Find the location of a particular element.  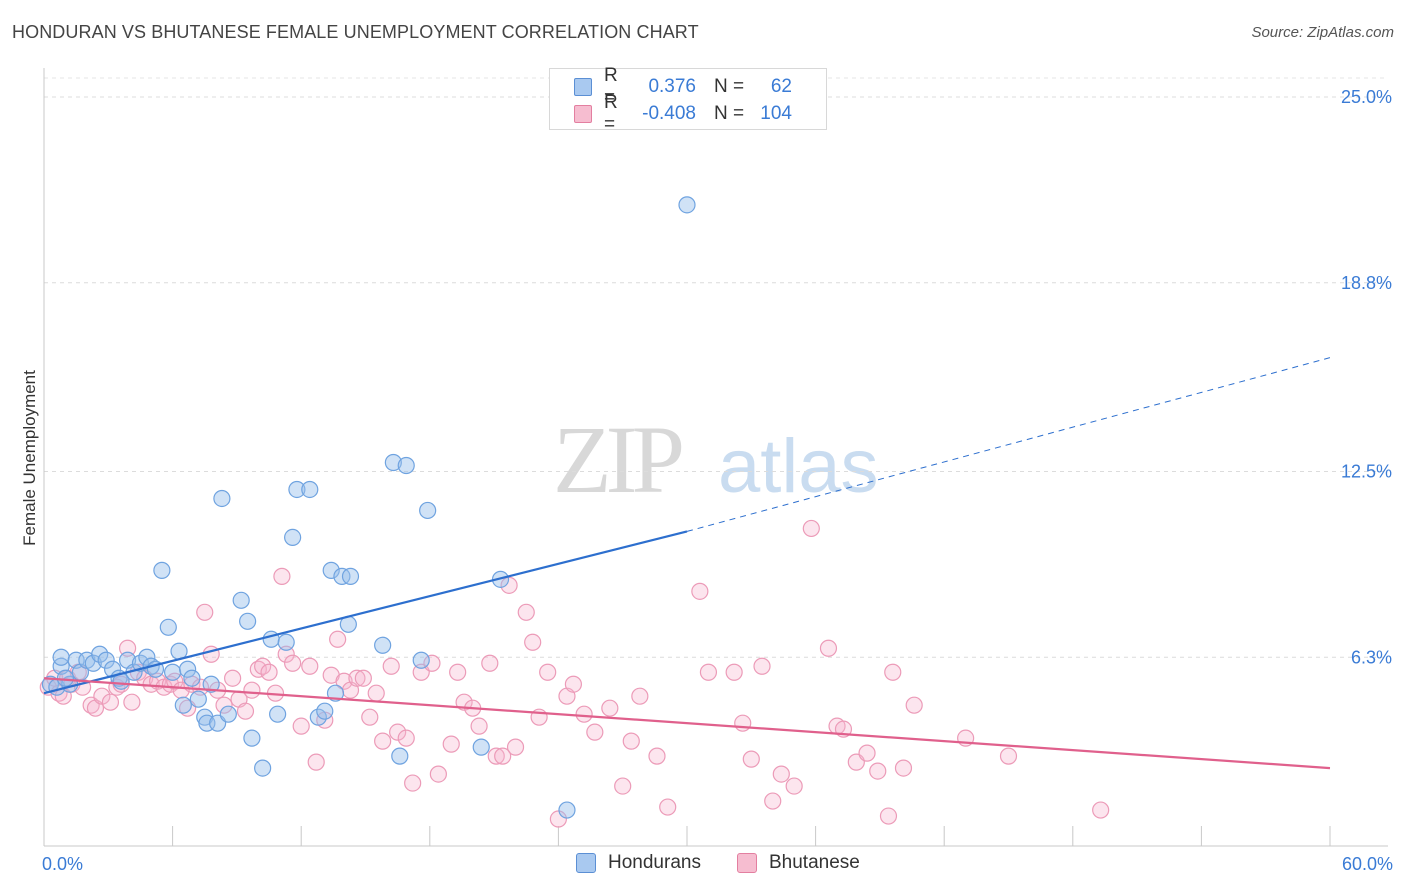

source-label: Source: ZipAtlas.com is located at coordinates (1322, 32).